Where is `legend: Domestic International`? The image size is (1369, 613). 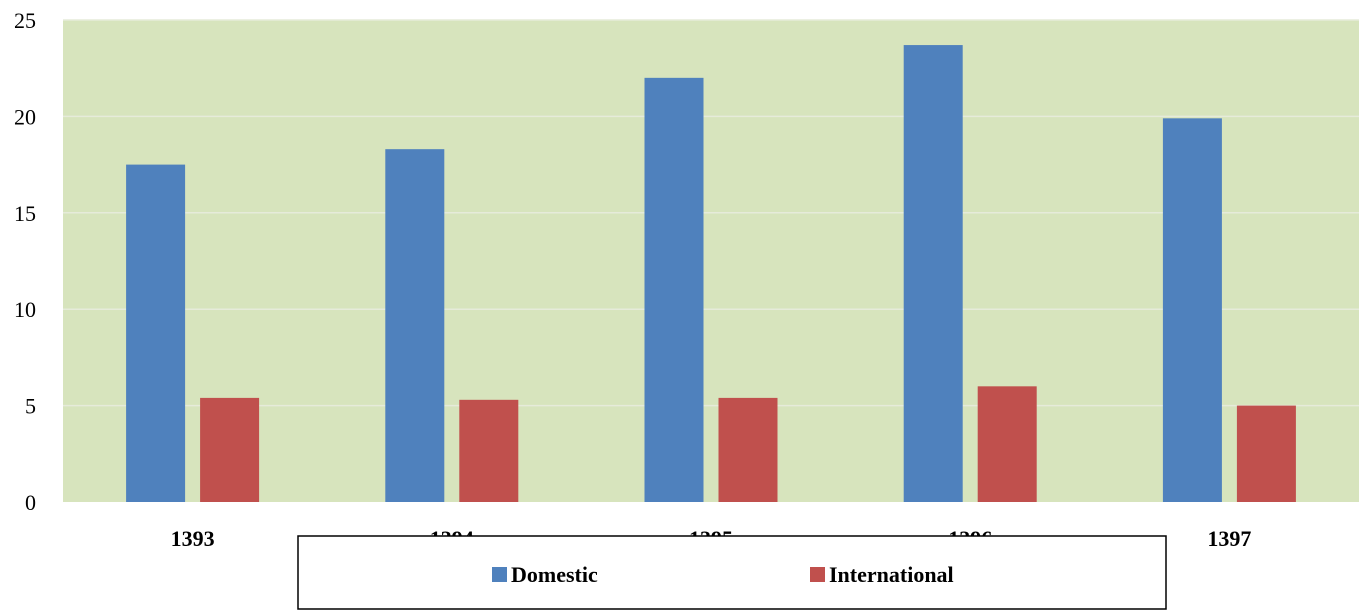 legend: Domestic International is located at coordinates (732, 572).